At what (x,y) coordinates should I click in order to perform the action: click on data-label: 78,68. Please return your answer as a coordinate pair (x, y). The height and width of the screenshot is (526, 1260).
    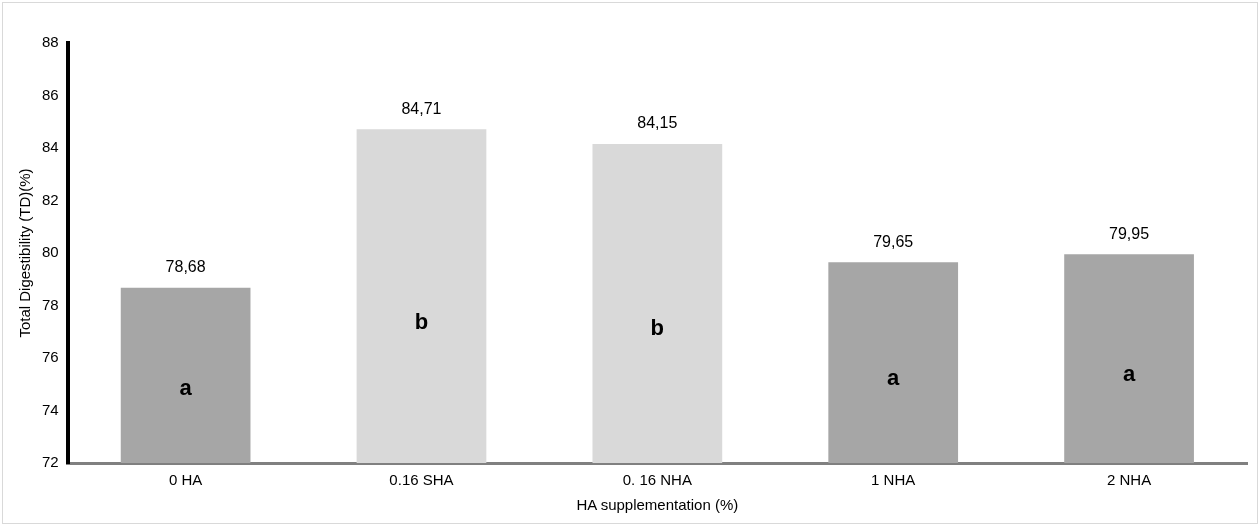
    Looking at the image, I should click on (185, 267).